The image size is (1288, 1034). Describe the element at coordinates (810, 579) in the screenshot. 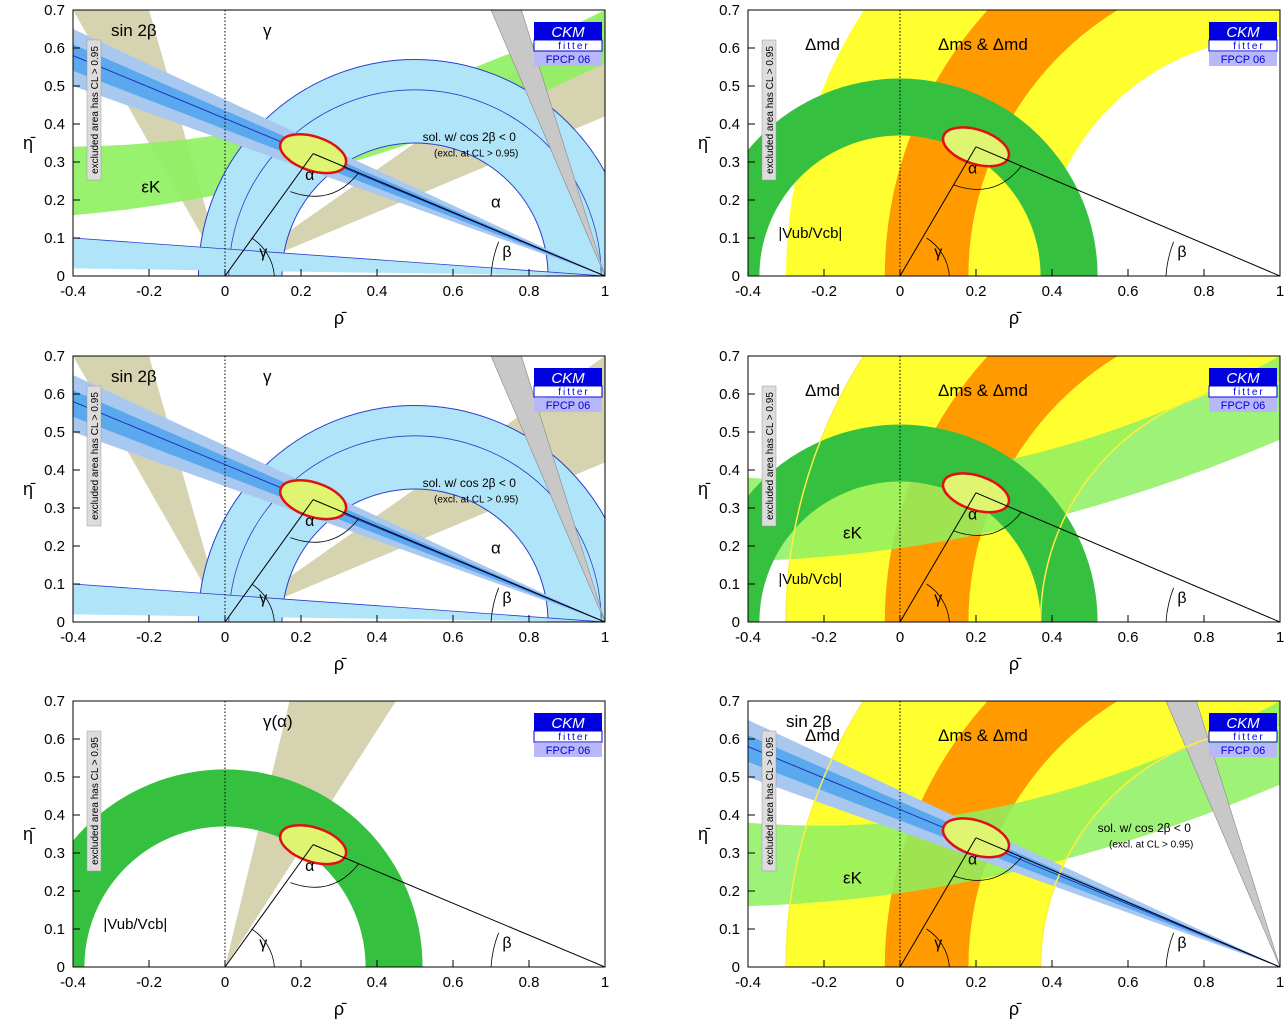

I see `vub-label: |Vub/Vcb|` at that location.